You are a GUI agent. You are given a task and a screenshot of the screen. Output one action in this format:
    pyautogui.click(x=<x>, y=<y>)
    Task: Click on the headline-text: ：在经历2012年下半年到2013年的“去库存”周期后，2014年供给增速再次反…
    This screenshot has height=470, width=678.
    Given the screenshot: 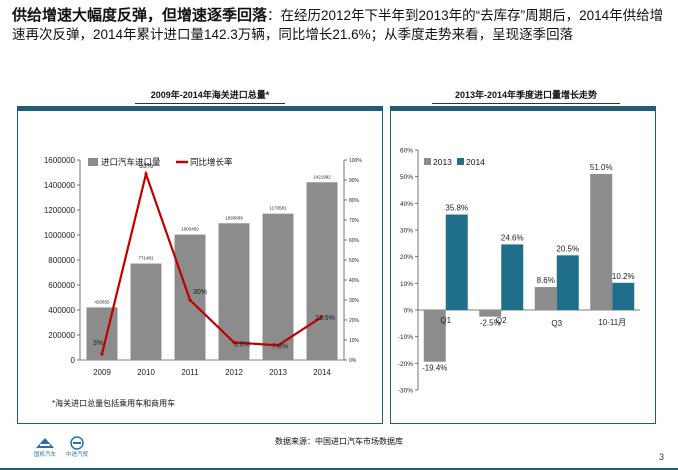 What is the action you would take?
    pyautogui.click(x=338, y=25)
    